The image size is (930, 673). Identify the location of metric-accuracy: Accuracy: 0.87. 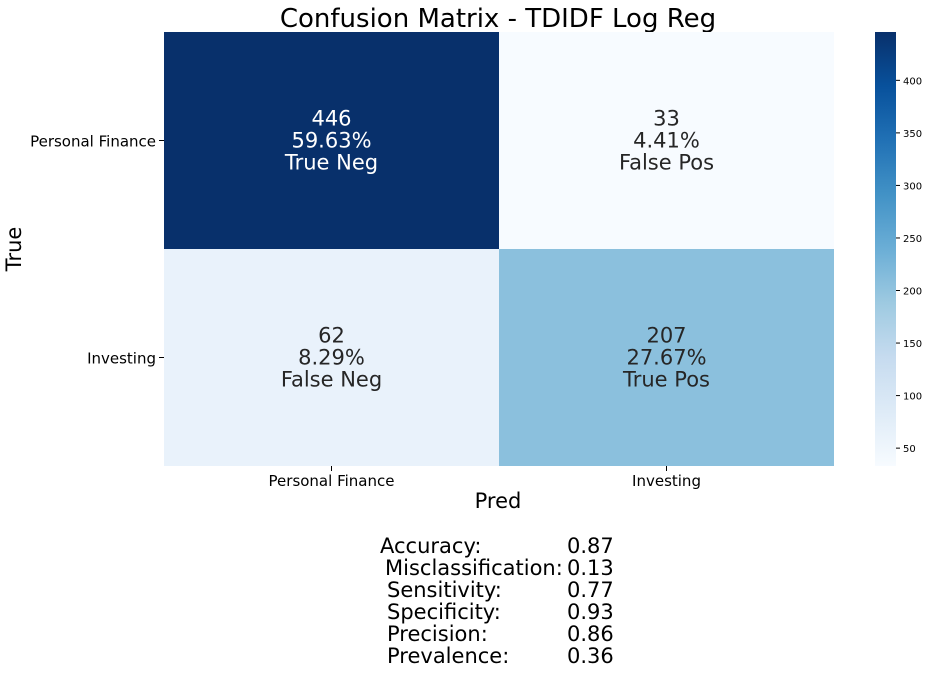
(510, 546).